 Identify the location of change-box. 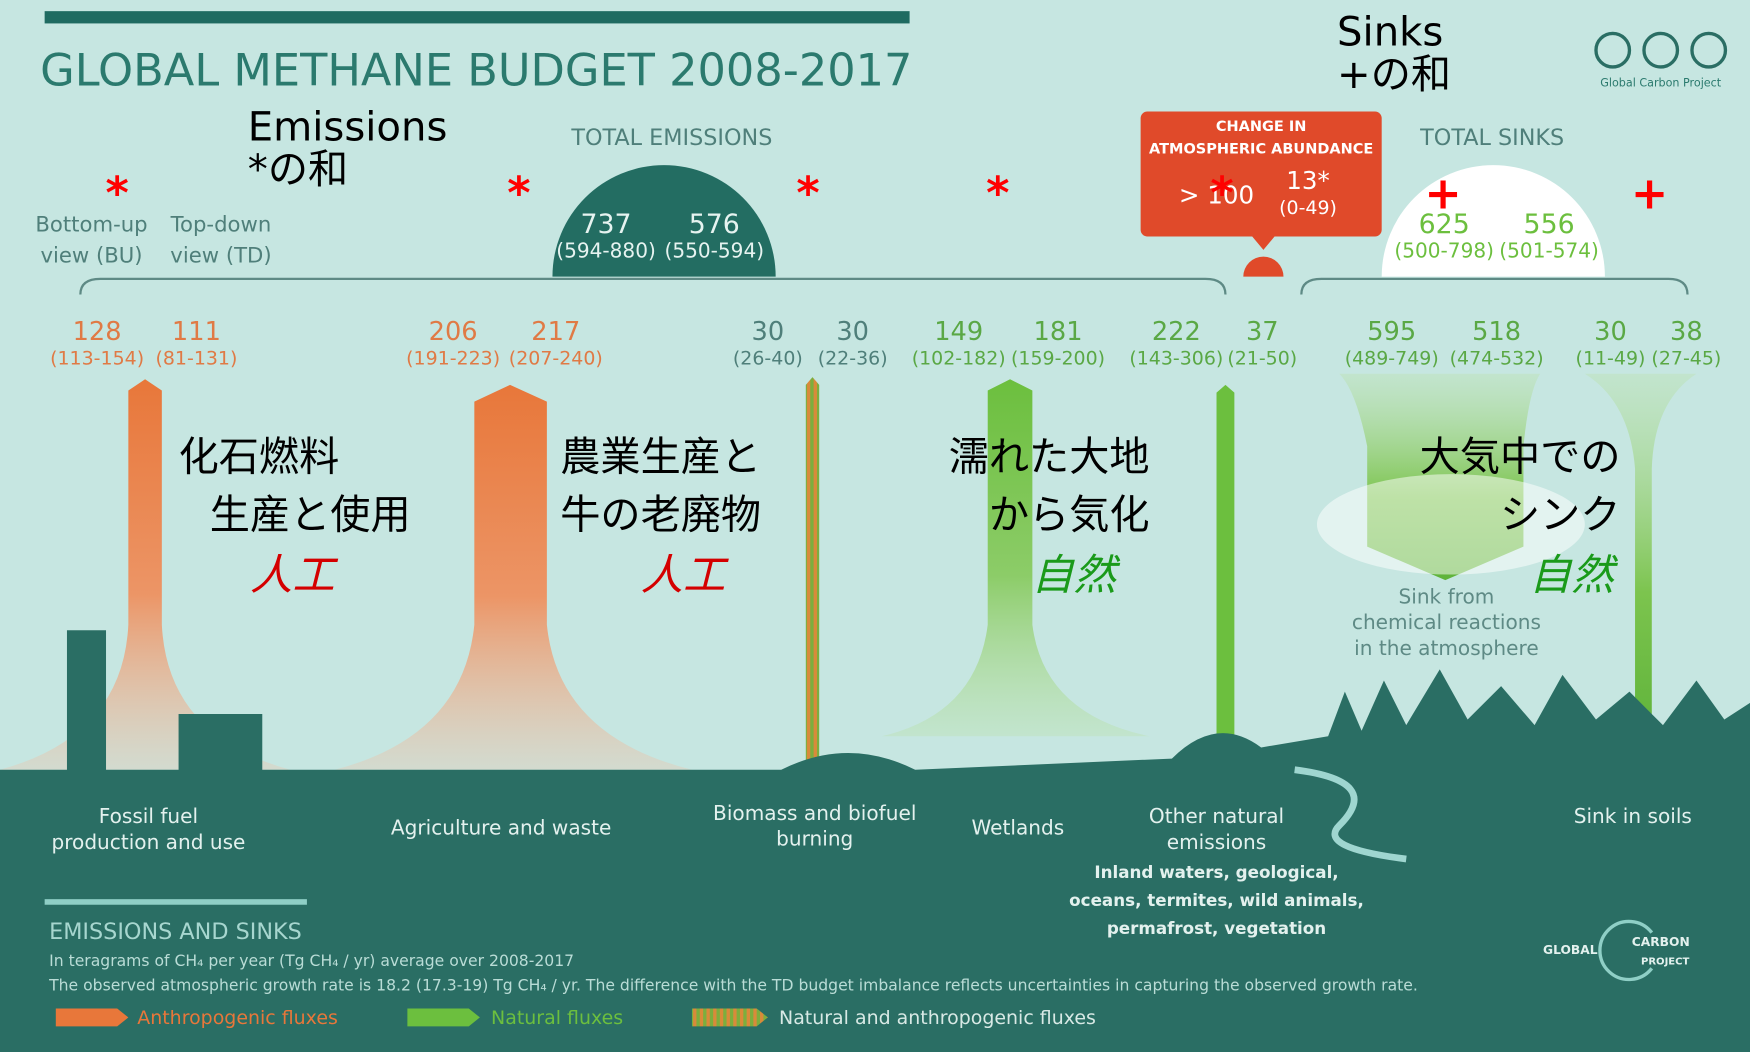
(1261, 174).